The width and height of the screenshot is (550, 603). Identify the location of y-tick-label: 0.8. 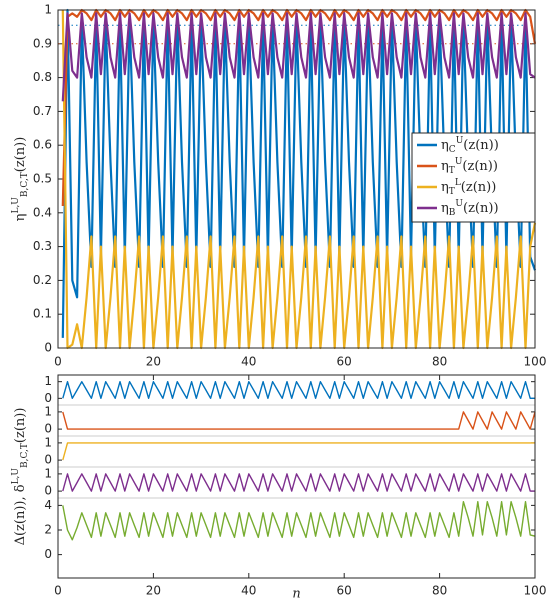
(42, 77).